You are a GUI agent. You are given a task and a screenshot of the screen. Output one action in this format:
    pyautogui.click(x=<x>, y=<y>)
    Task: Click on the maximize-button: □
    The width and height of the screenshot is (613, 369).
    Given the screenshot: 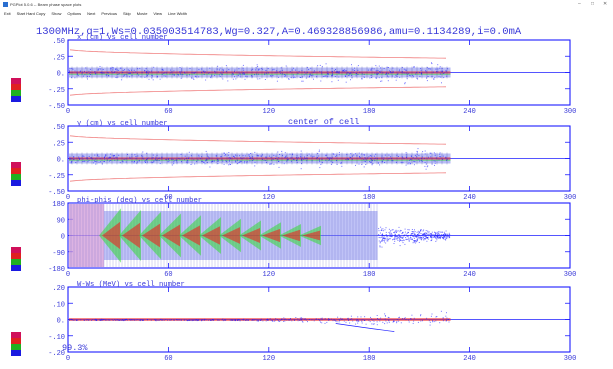 What is the action you would take?
    pyautogui.click(x=593, y=4)
    